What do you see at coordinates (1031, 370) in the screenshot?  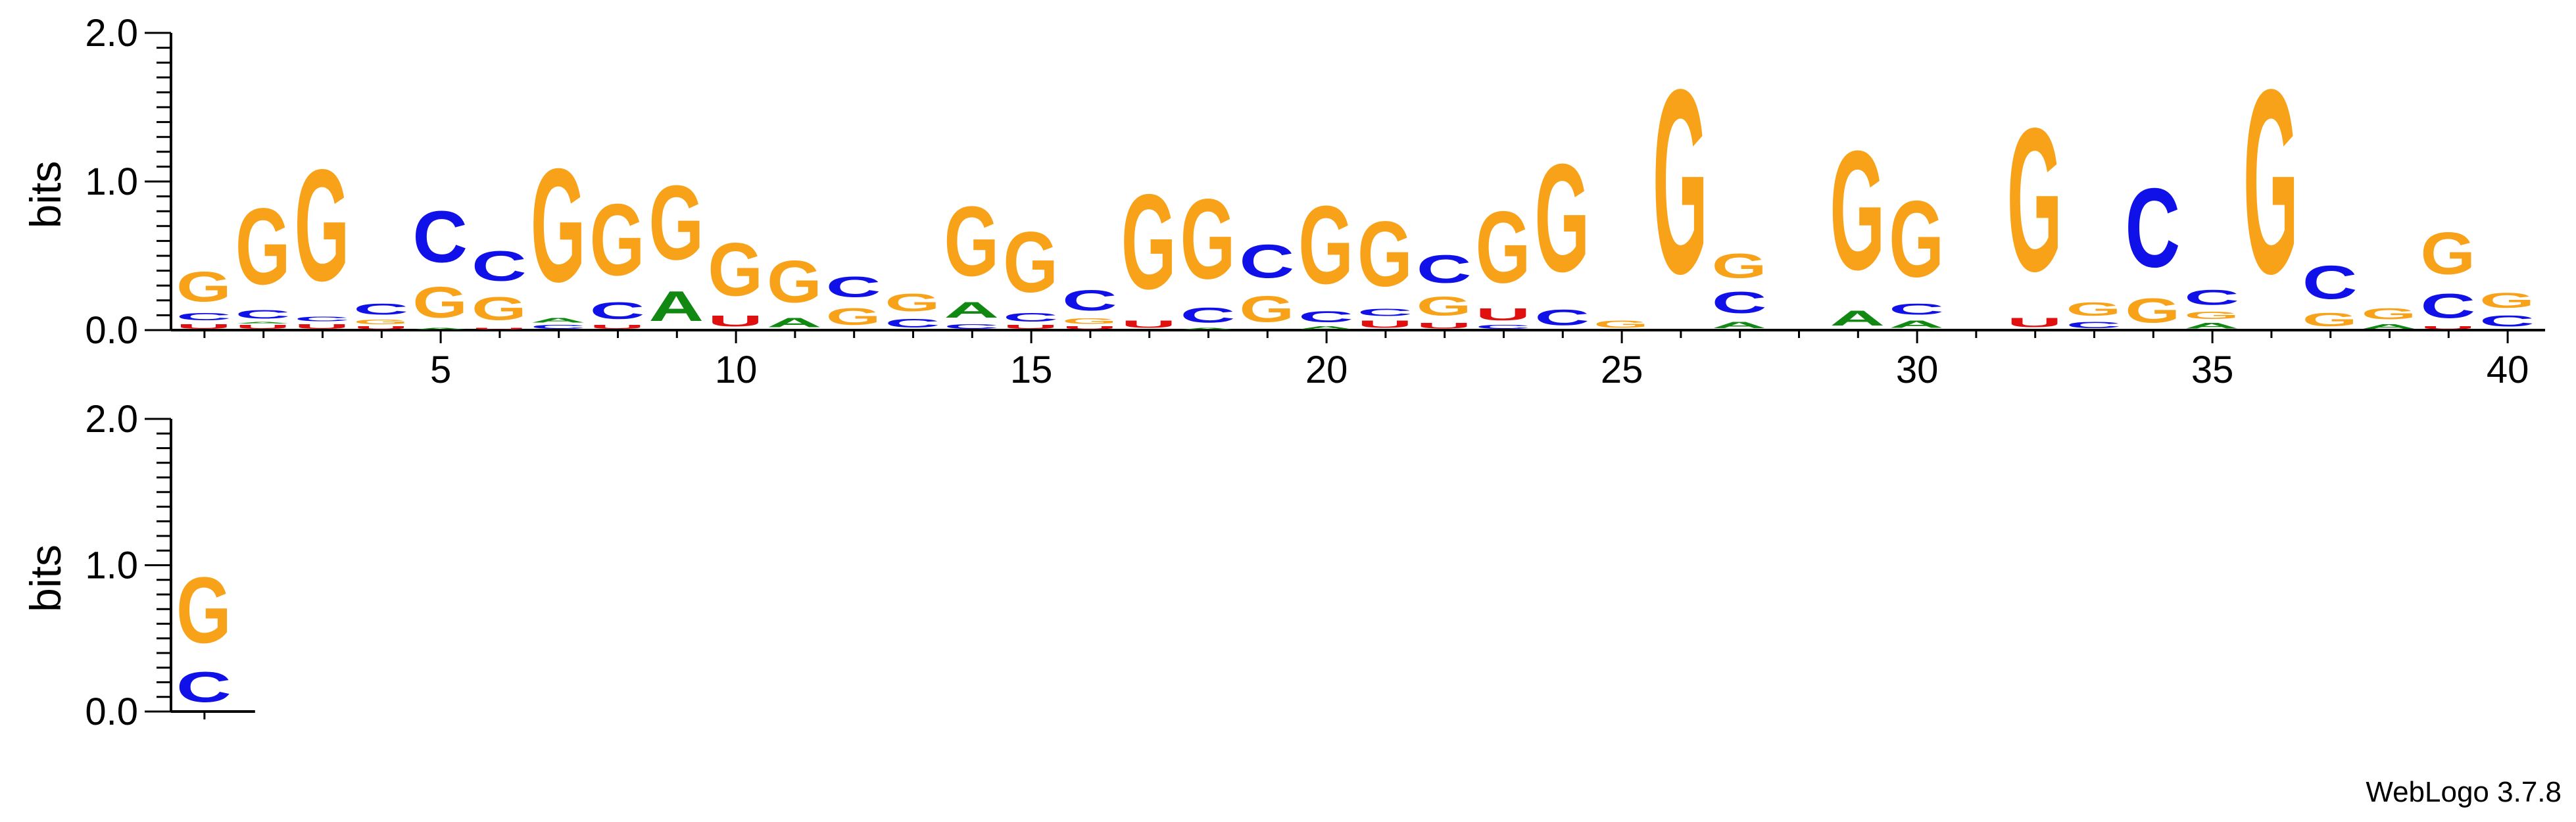 I see `x-tick-label: 15` at bounding box center [1031, 370].